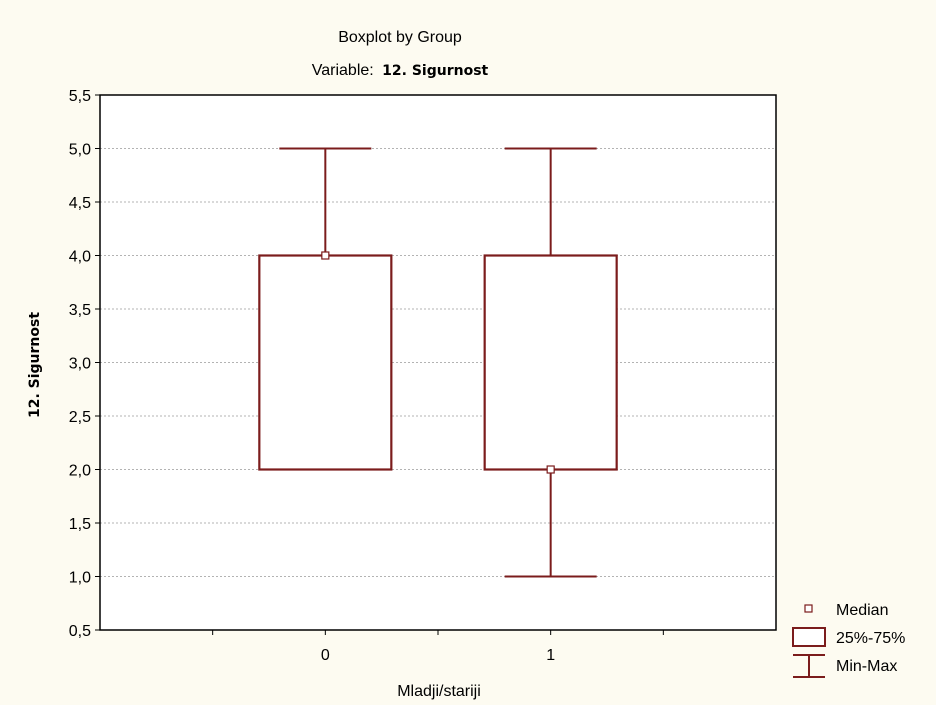 The width and height of the screenshot is (936, 705). What do you see at coordinates (80, 471) in the screenshot?
I see `y-tick-label: 2,0` at bounding box center [80, 471].